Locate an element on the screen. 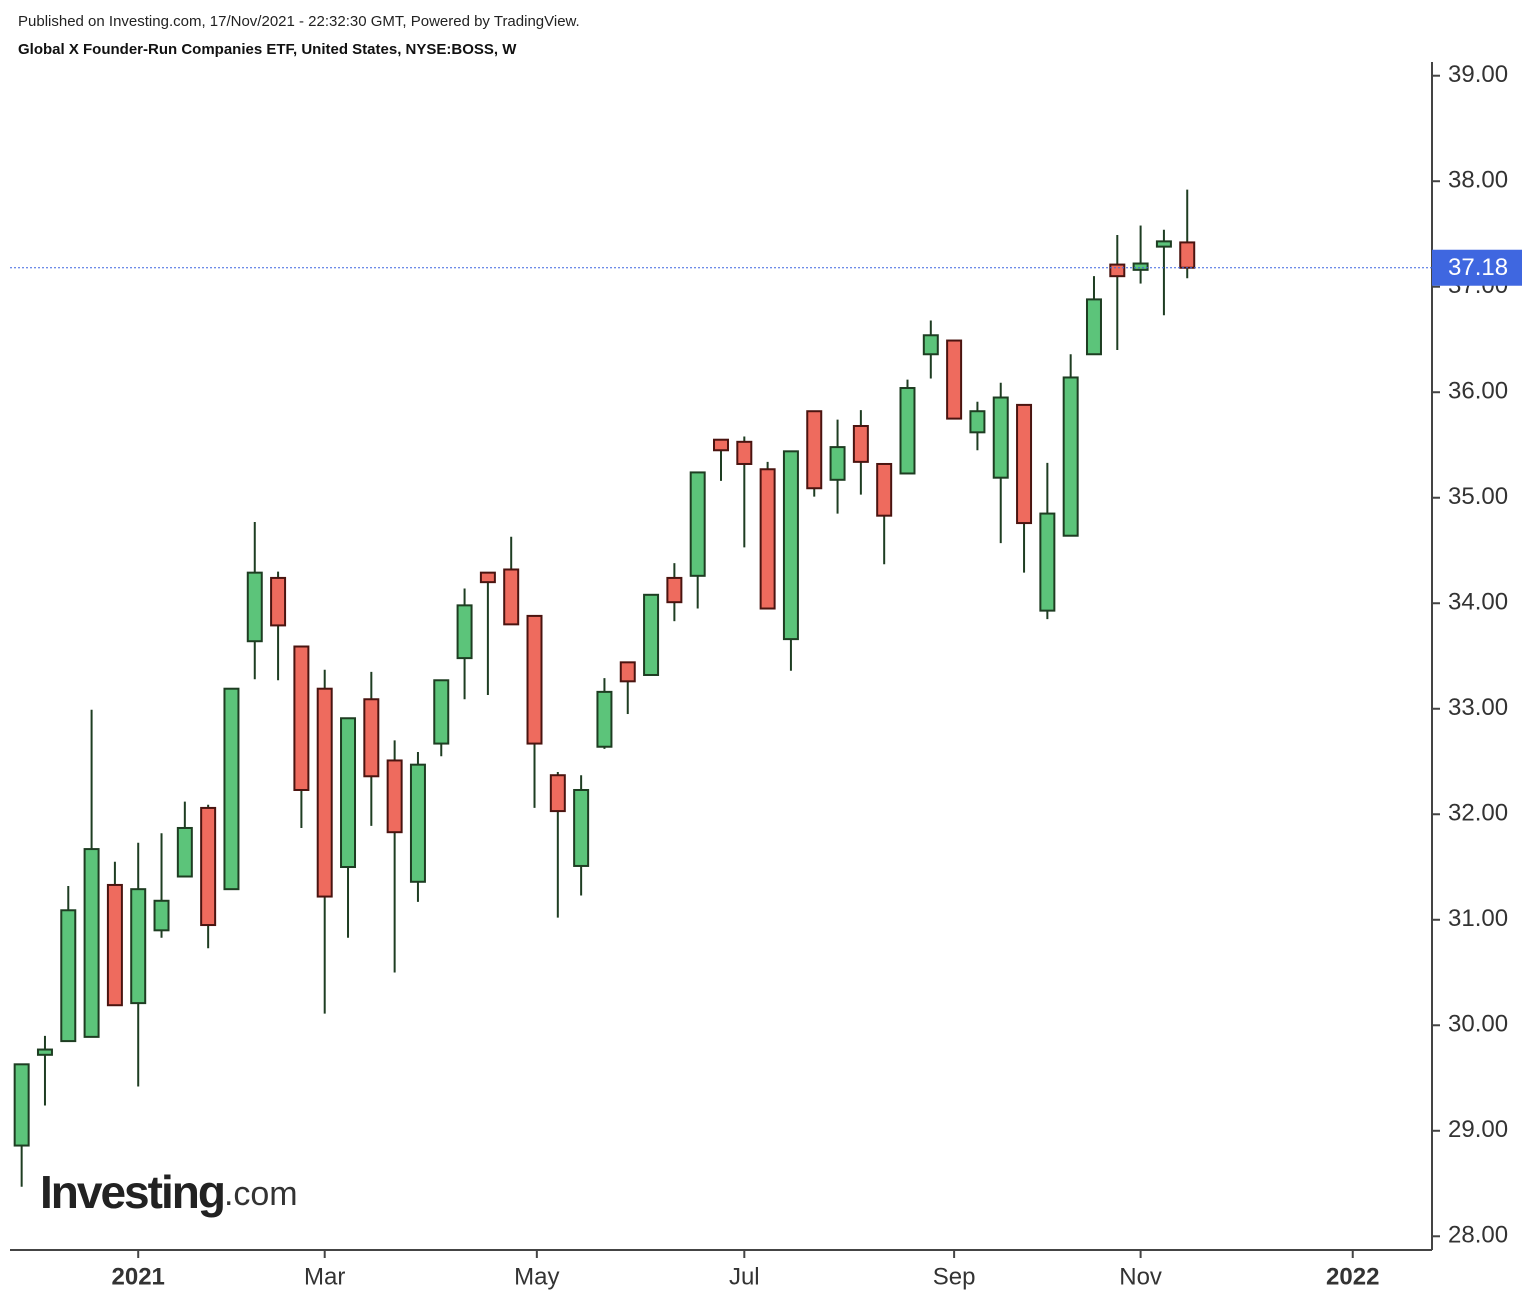  y-tick-label: 28.00 is located at coordinates (1478, 1235).